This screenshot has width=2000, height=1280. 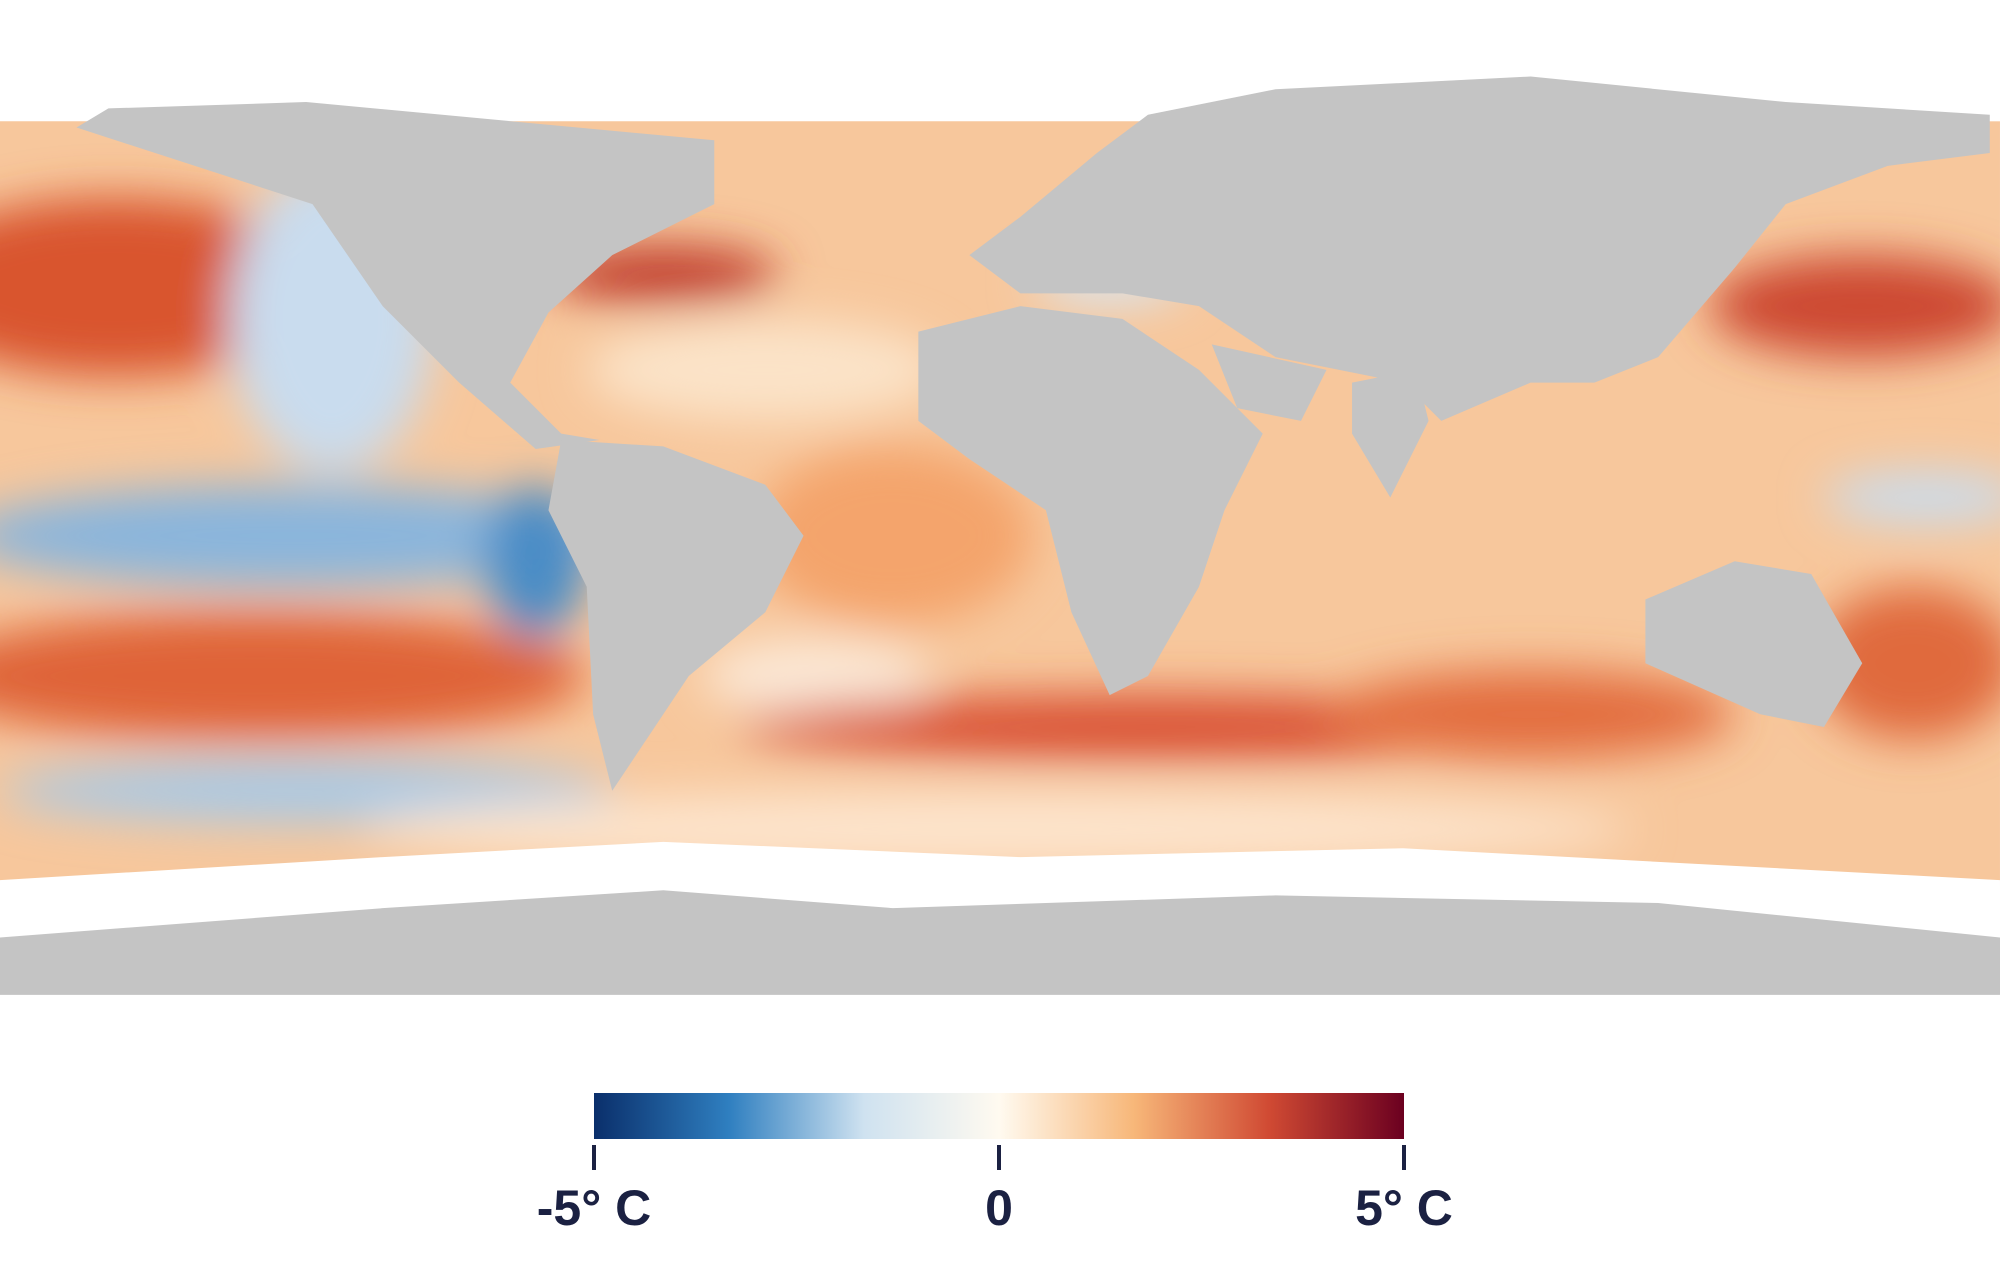 What do you see at coordinates (1000, 880) in the screenshot?
I see `antarctic-no-data` at bounding box center [1000, 880].